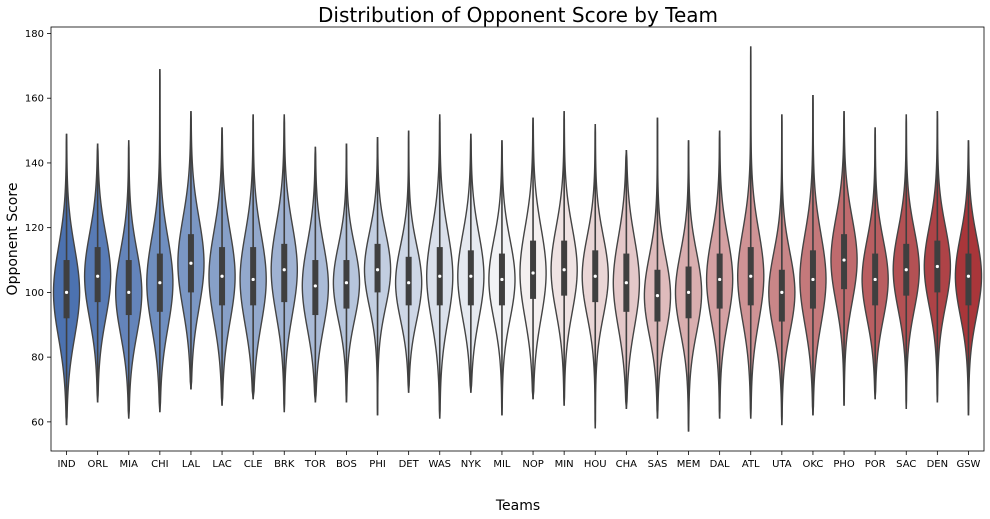 The width and height of the screenshot is (990, 519). I want to click on y-tick-label: 80, so click(37, 358).